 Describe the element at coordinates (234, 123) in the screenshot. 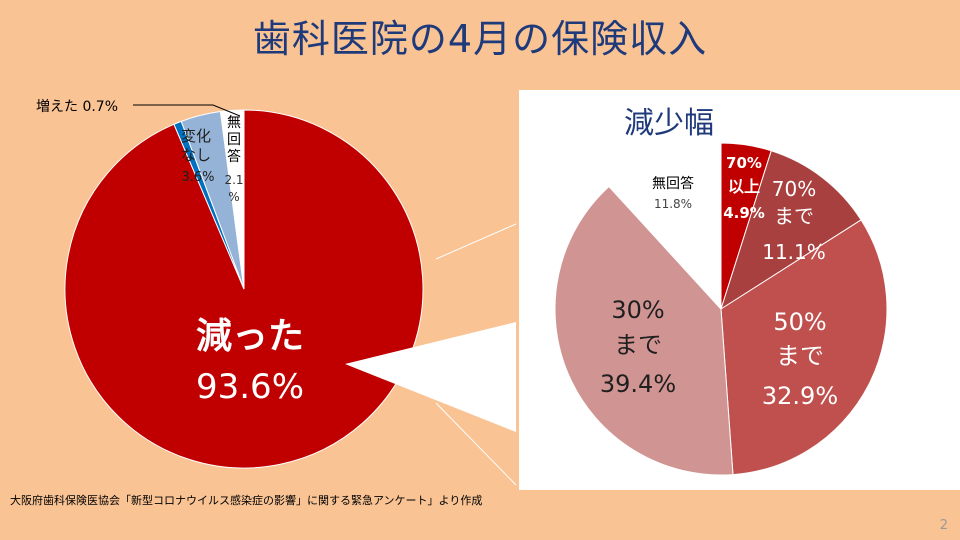

I see `no-answer-label-char-0: 無` at that location.